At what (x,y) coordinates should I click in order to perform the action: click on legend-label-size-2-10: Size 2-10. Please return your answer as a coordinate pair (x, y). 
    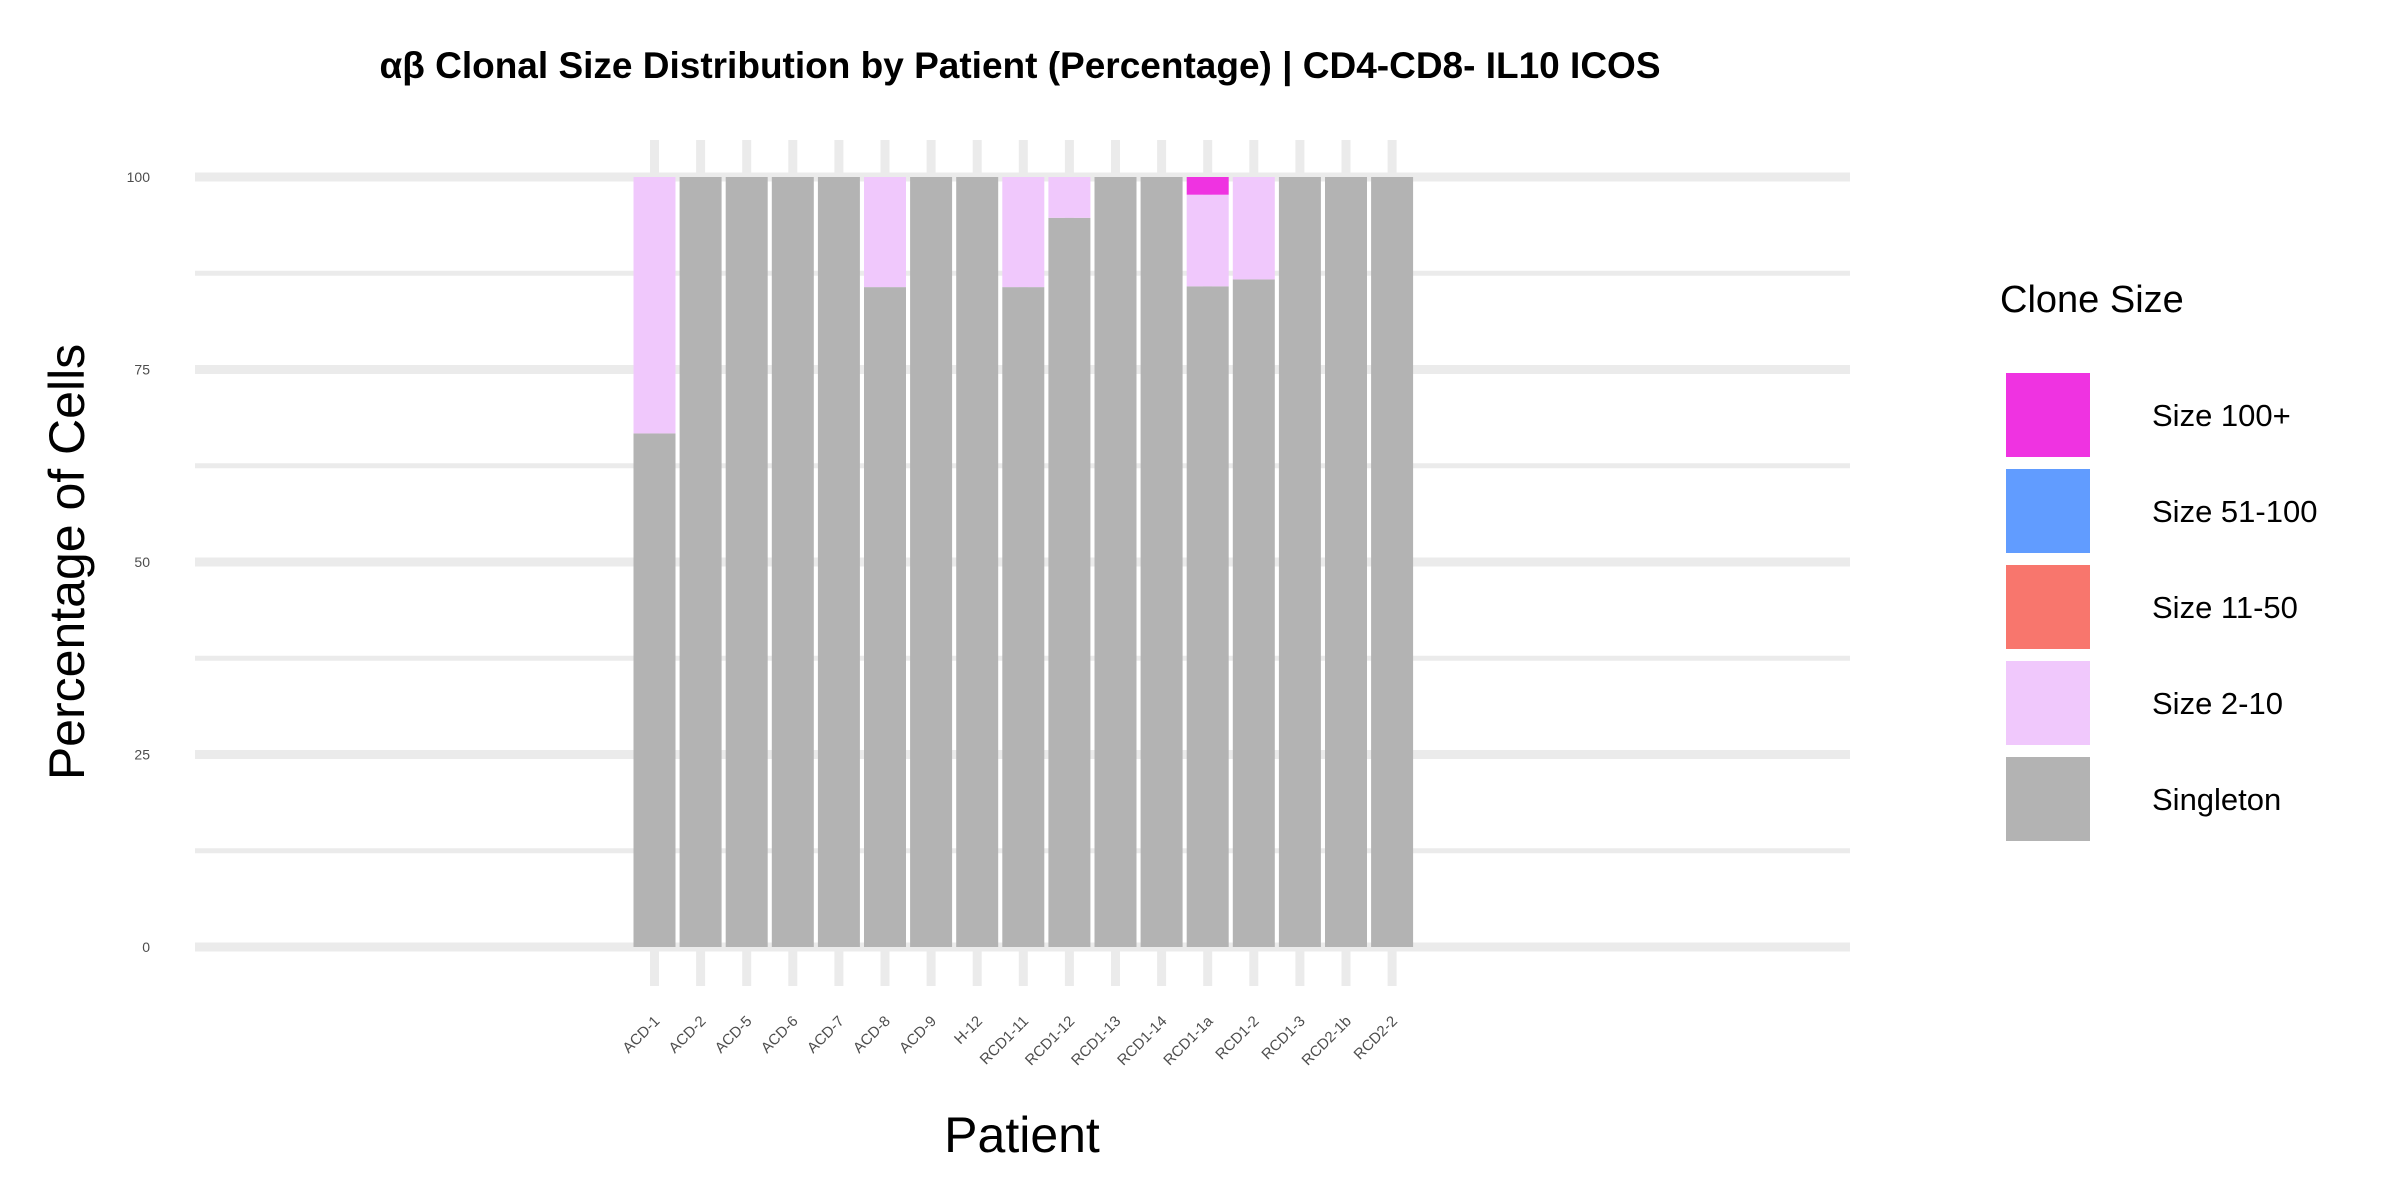
    Looking at the image, I should click on (2217, 703).